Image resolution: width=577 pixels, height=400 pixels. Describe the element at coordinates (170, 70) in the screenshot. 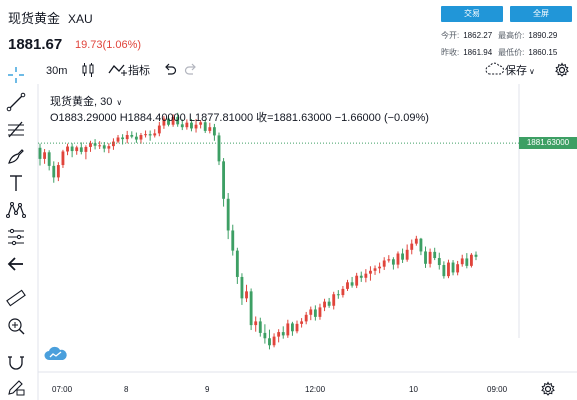

I see `undo-button` at that location.